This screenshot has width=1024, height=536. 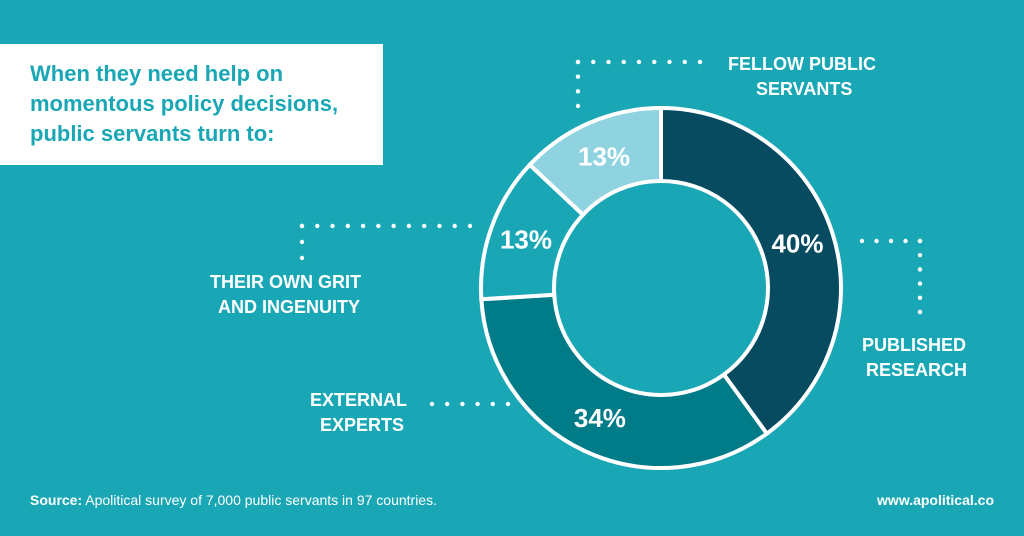 I want to click on label-published-research: PUBLISHED RESEARCH, so click(x=914, y=358).